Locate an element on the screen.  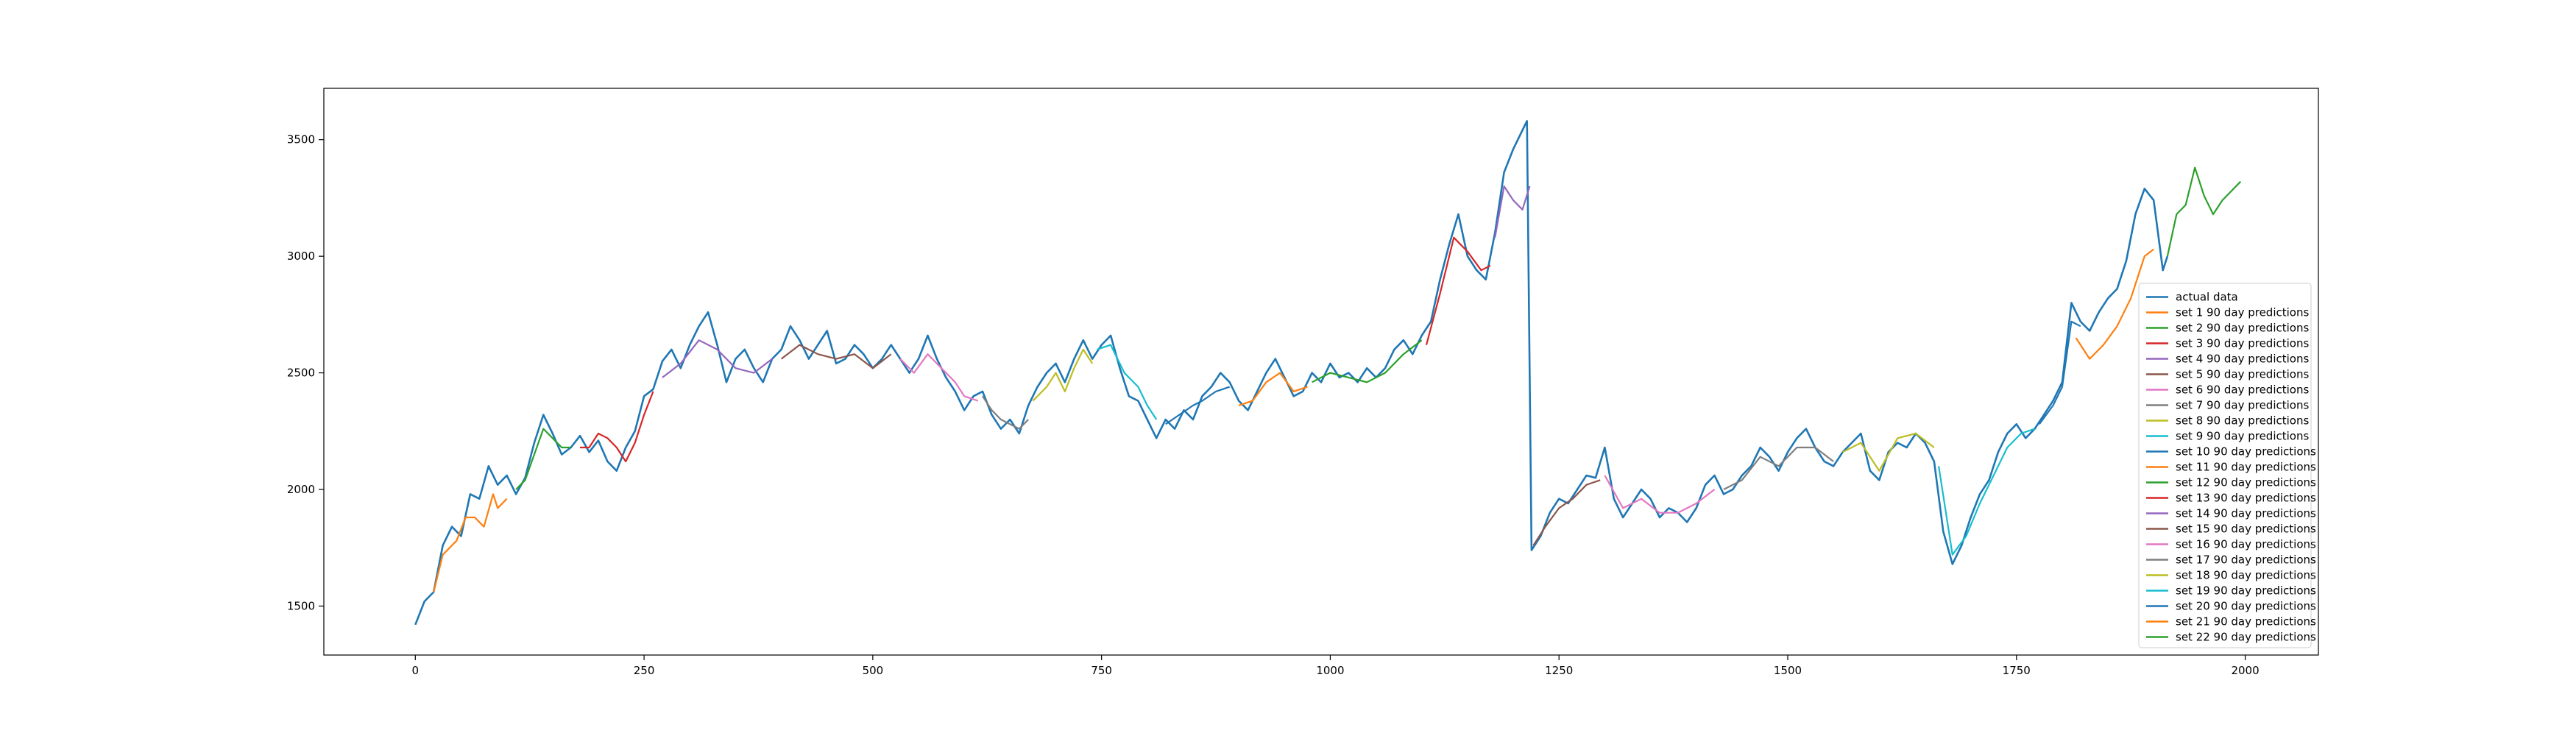
y-axis: 1500 2000 2500 3000 3500 is located at coordinates (305, 372).